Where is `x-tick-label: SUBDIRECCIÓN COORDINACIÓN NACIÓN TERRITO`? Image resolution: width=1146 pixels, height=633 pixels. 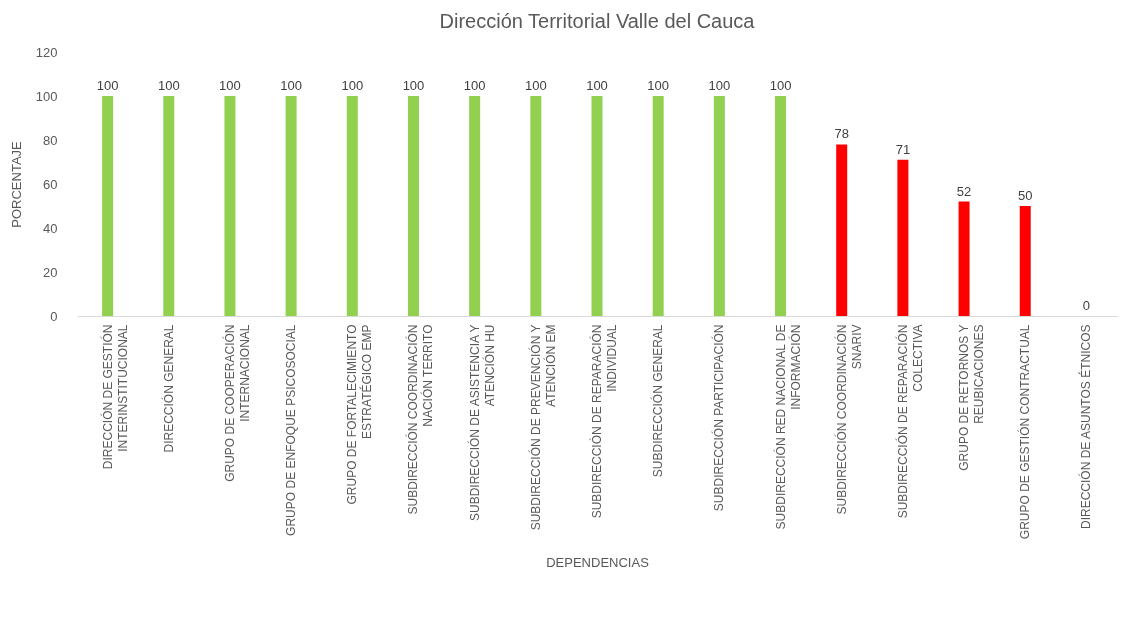 x-tick-label: SUBDIRECCIÓN COORDINACIÓN NACIÓN TERRITO is located at coordinates (420, 419).